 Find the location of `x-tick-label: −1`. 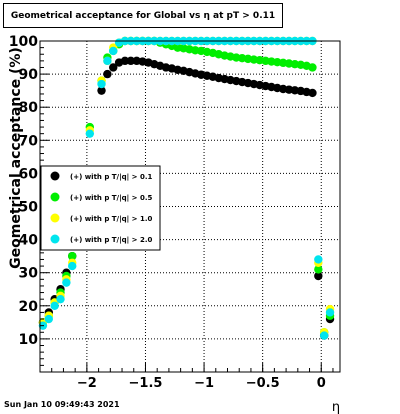

x-tick-label: −1 is located at coordinates (204, 383).